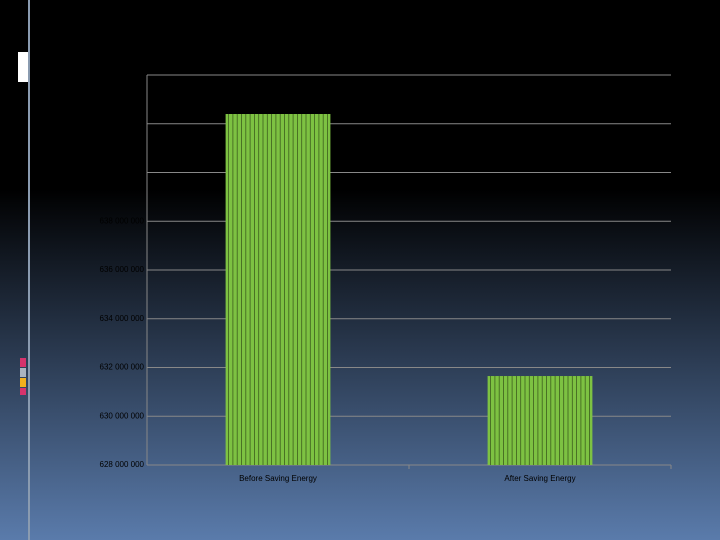  What do you see at coordinates (539, 478) in the screenshot?
I see `x-tick-label: After Saving Energy` at bounding box center [539, 478].